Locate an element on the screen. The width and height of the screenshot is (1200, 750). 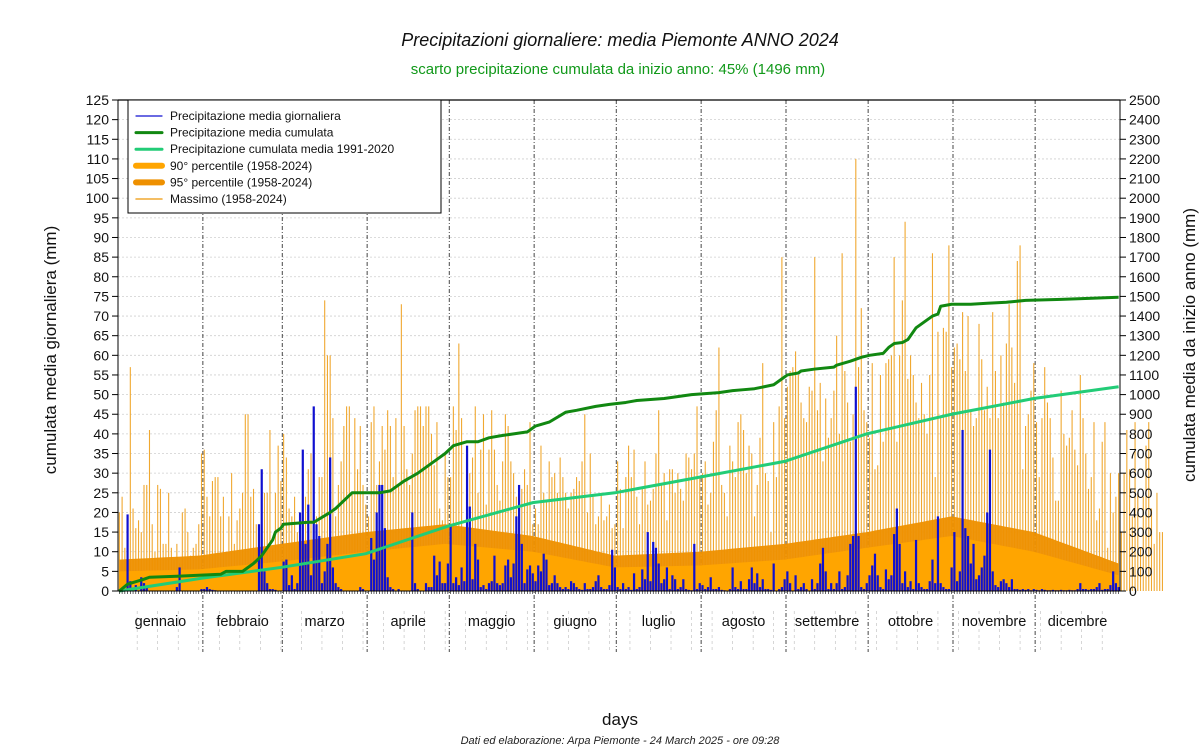
y-tick-label-right: 1500 is located at coordinates (1144, 296).